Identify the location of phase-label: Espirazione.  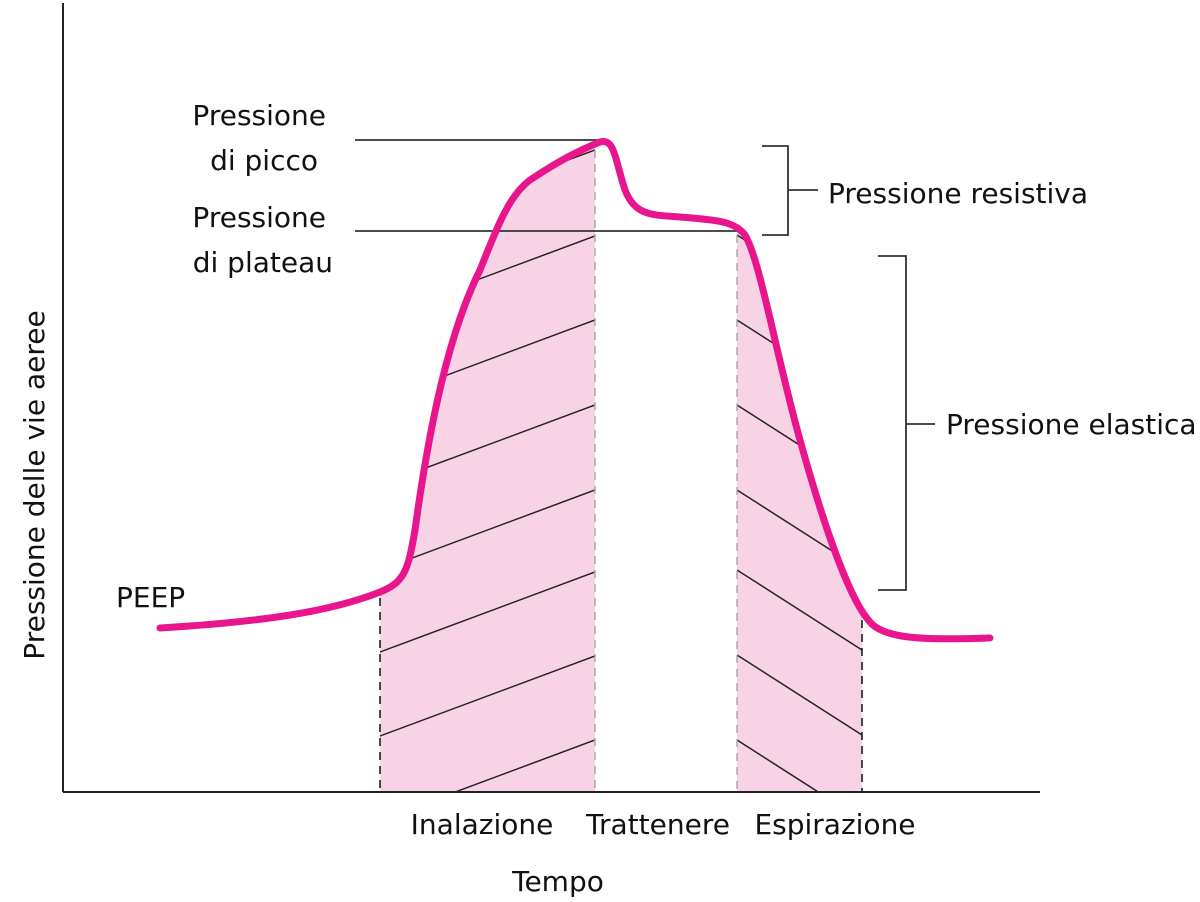
(834, 824).